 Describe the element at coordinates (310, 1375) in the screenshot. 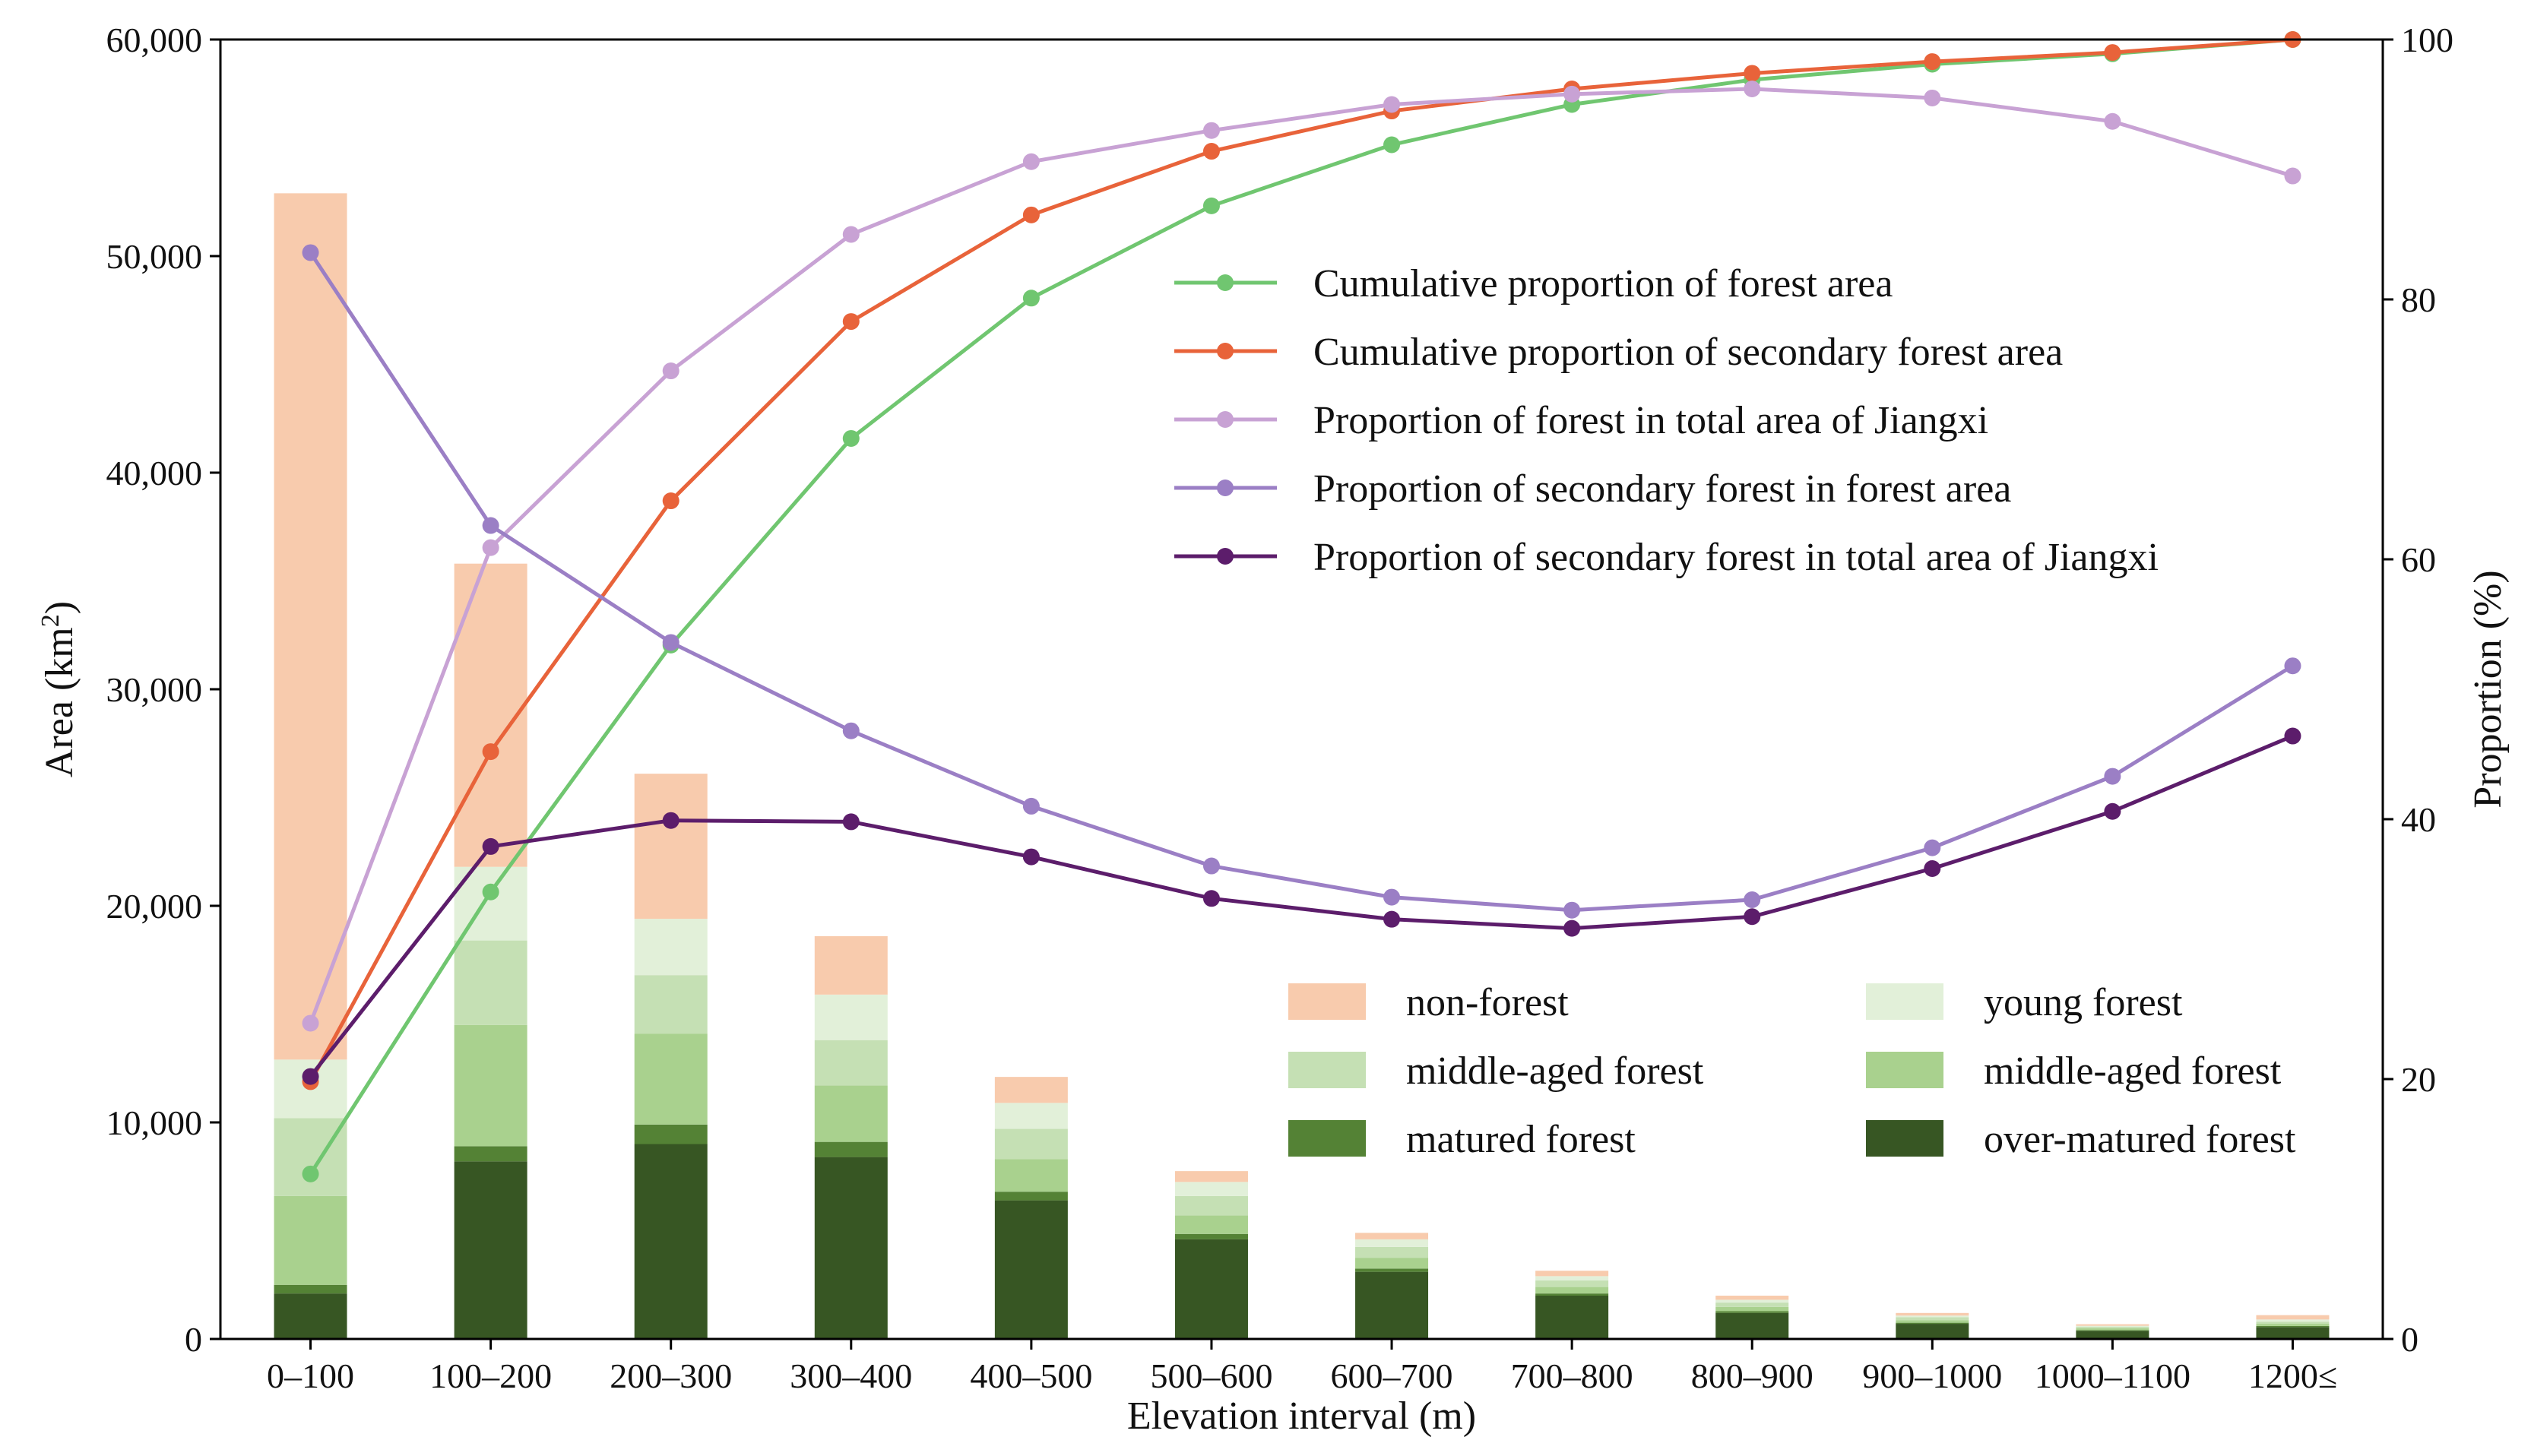

I see `x-tick-label-0: 0–100` at that location.